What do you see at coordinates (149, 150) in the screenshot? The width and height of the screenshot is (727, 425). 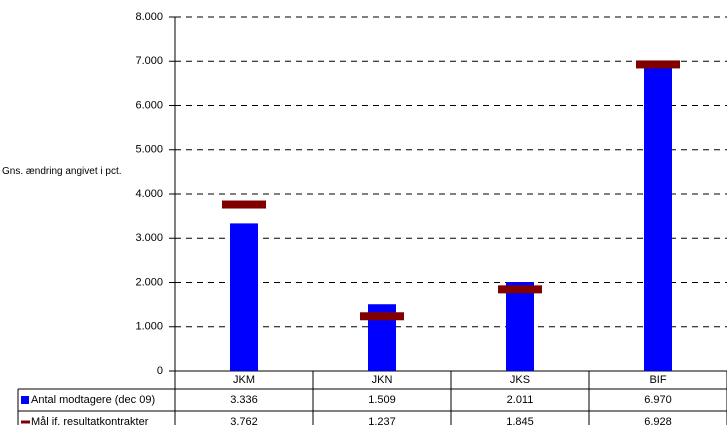 I see `y-tick-label: 5.000` at bounding box center [149, 150].